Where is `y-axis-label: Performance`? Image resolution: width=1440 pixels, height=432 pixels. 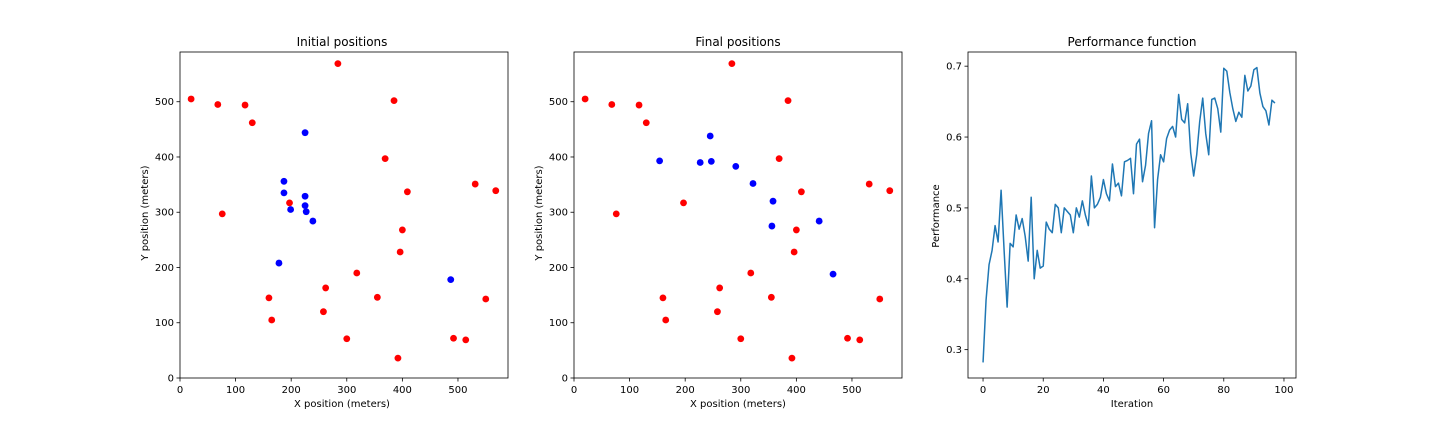
y-axis-label: Performance is located at coordinates (936, 215).